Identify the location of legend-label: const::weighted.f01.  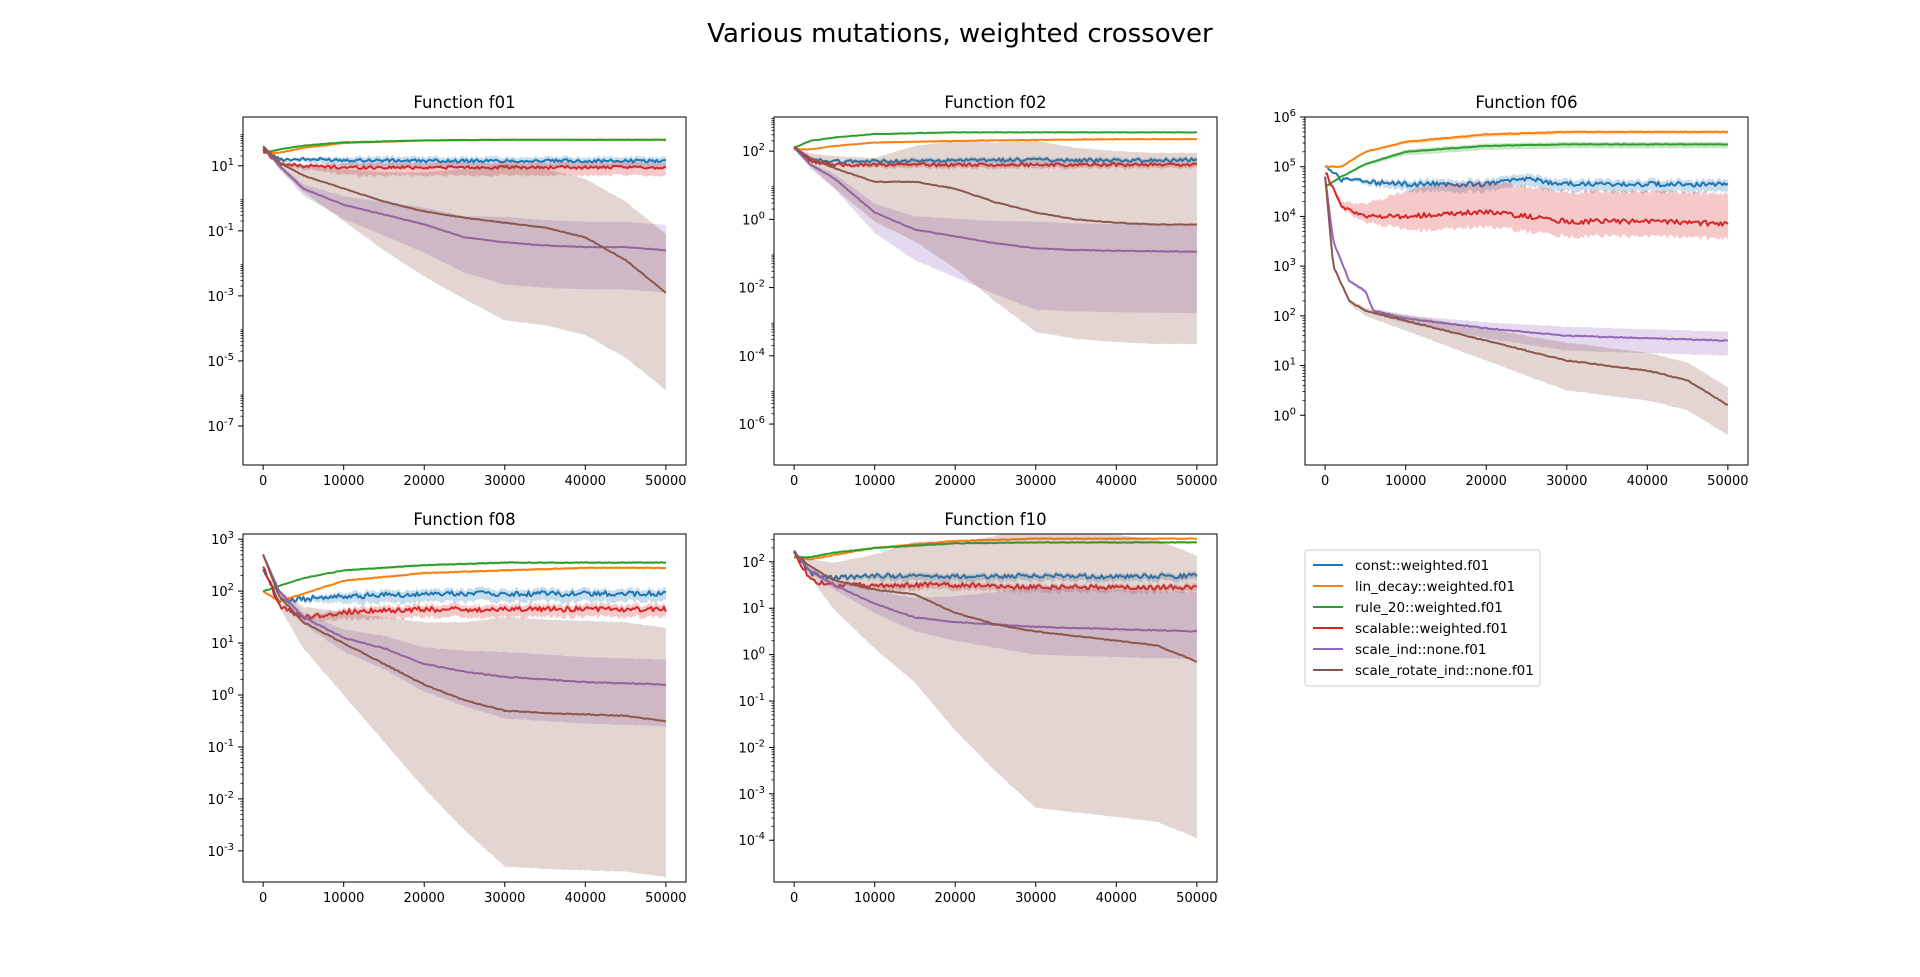
(1422, 566).